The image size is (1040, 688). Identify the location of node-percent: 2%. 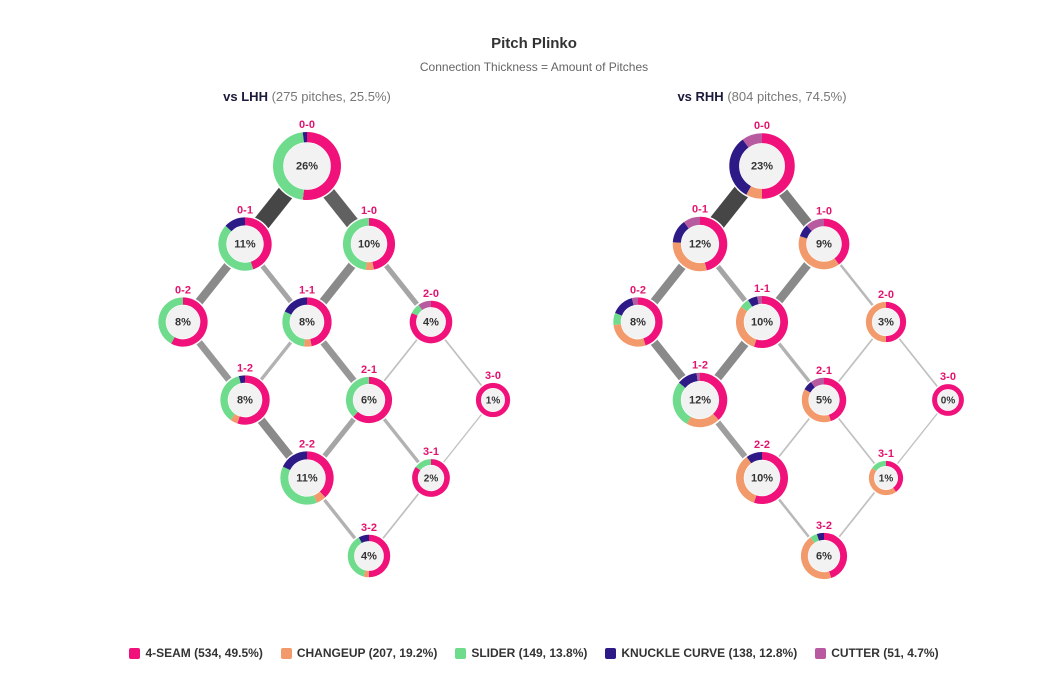
(431, 479).